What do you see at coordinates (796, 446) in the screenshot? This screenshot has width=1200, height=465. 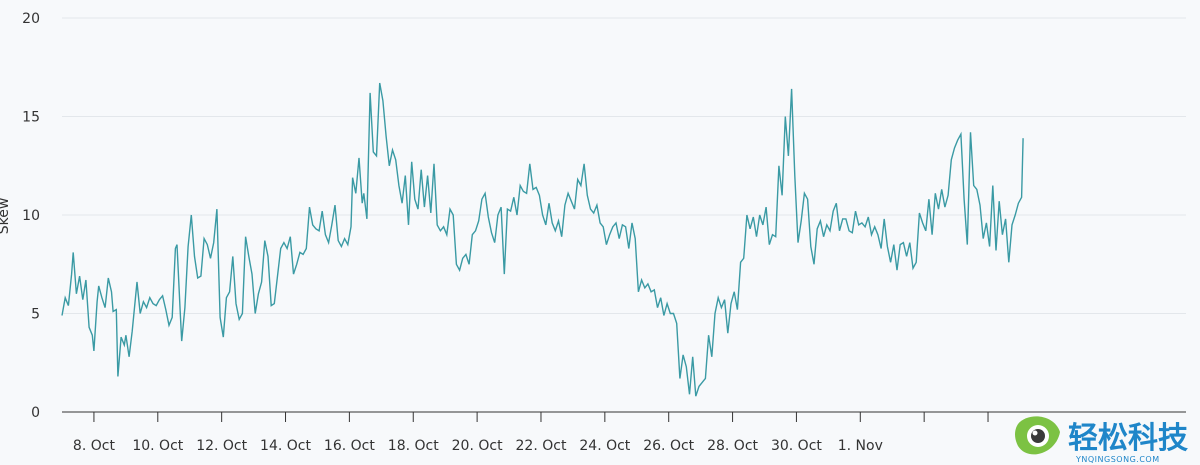 I see `x-tick-label: 30. Oct` at bounding box center [796, 446].